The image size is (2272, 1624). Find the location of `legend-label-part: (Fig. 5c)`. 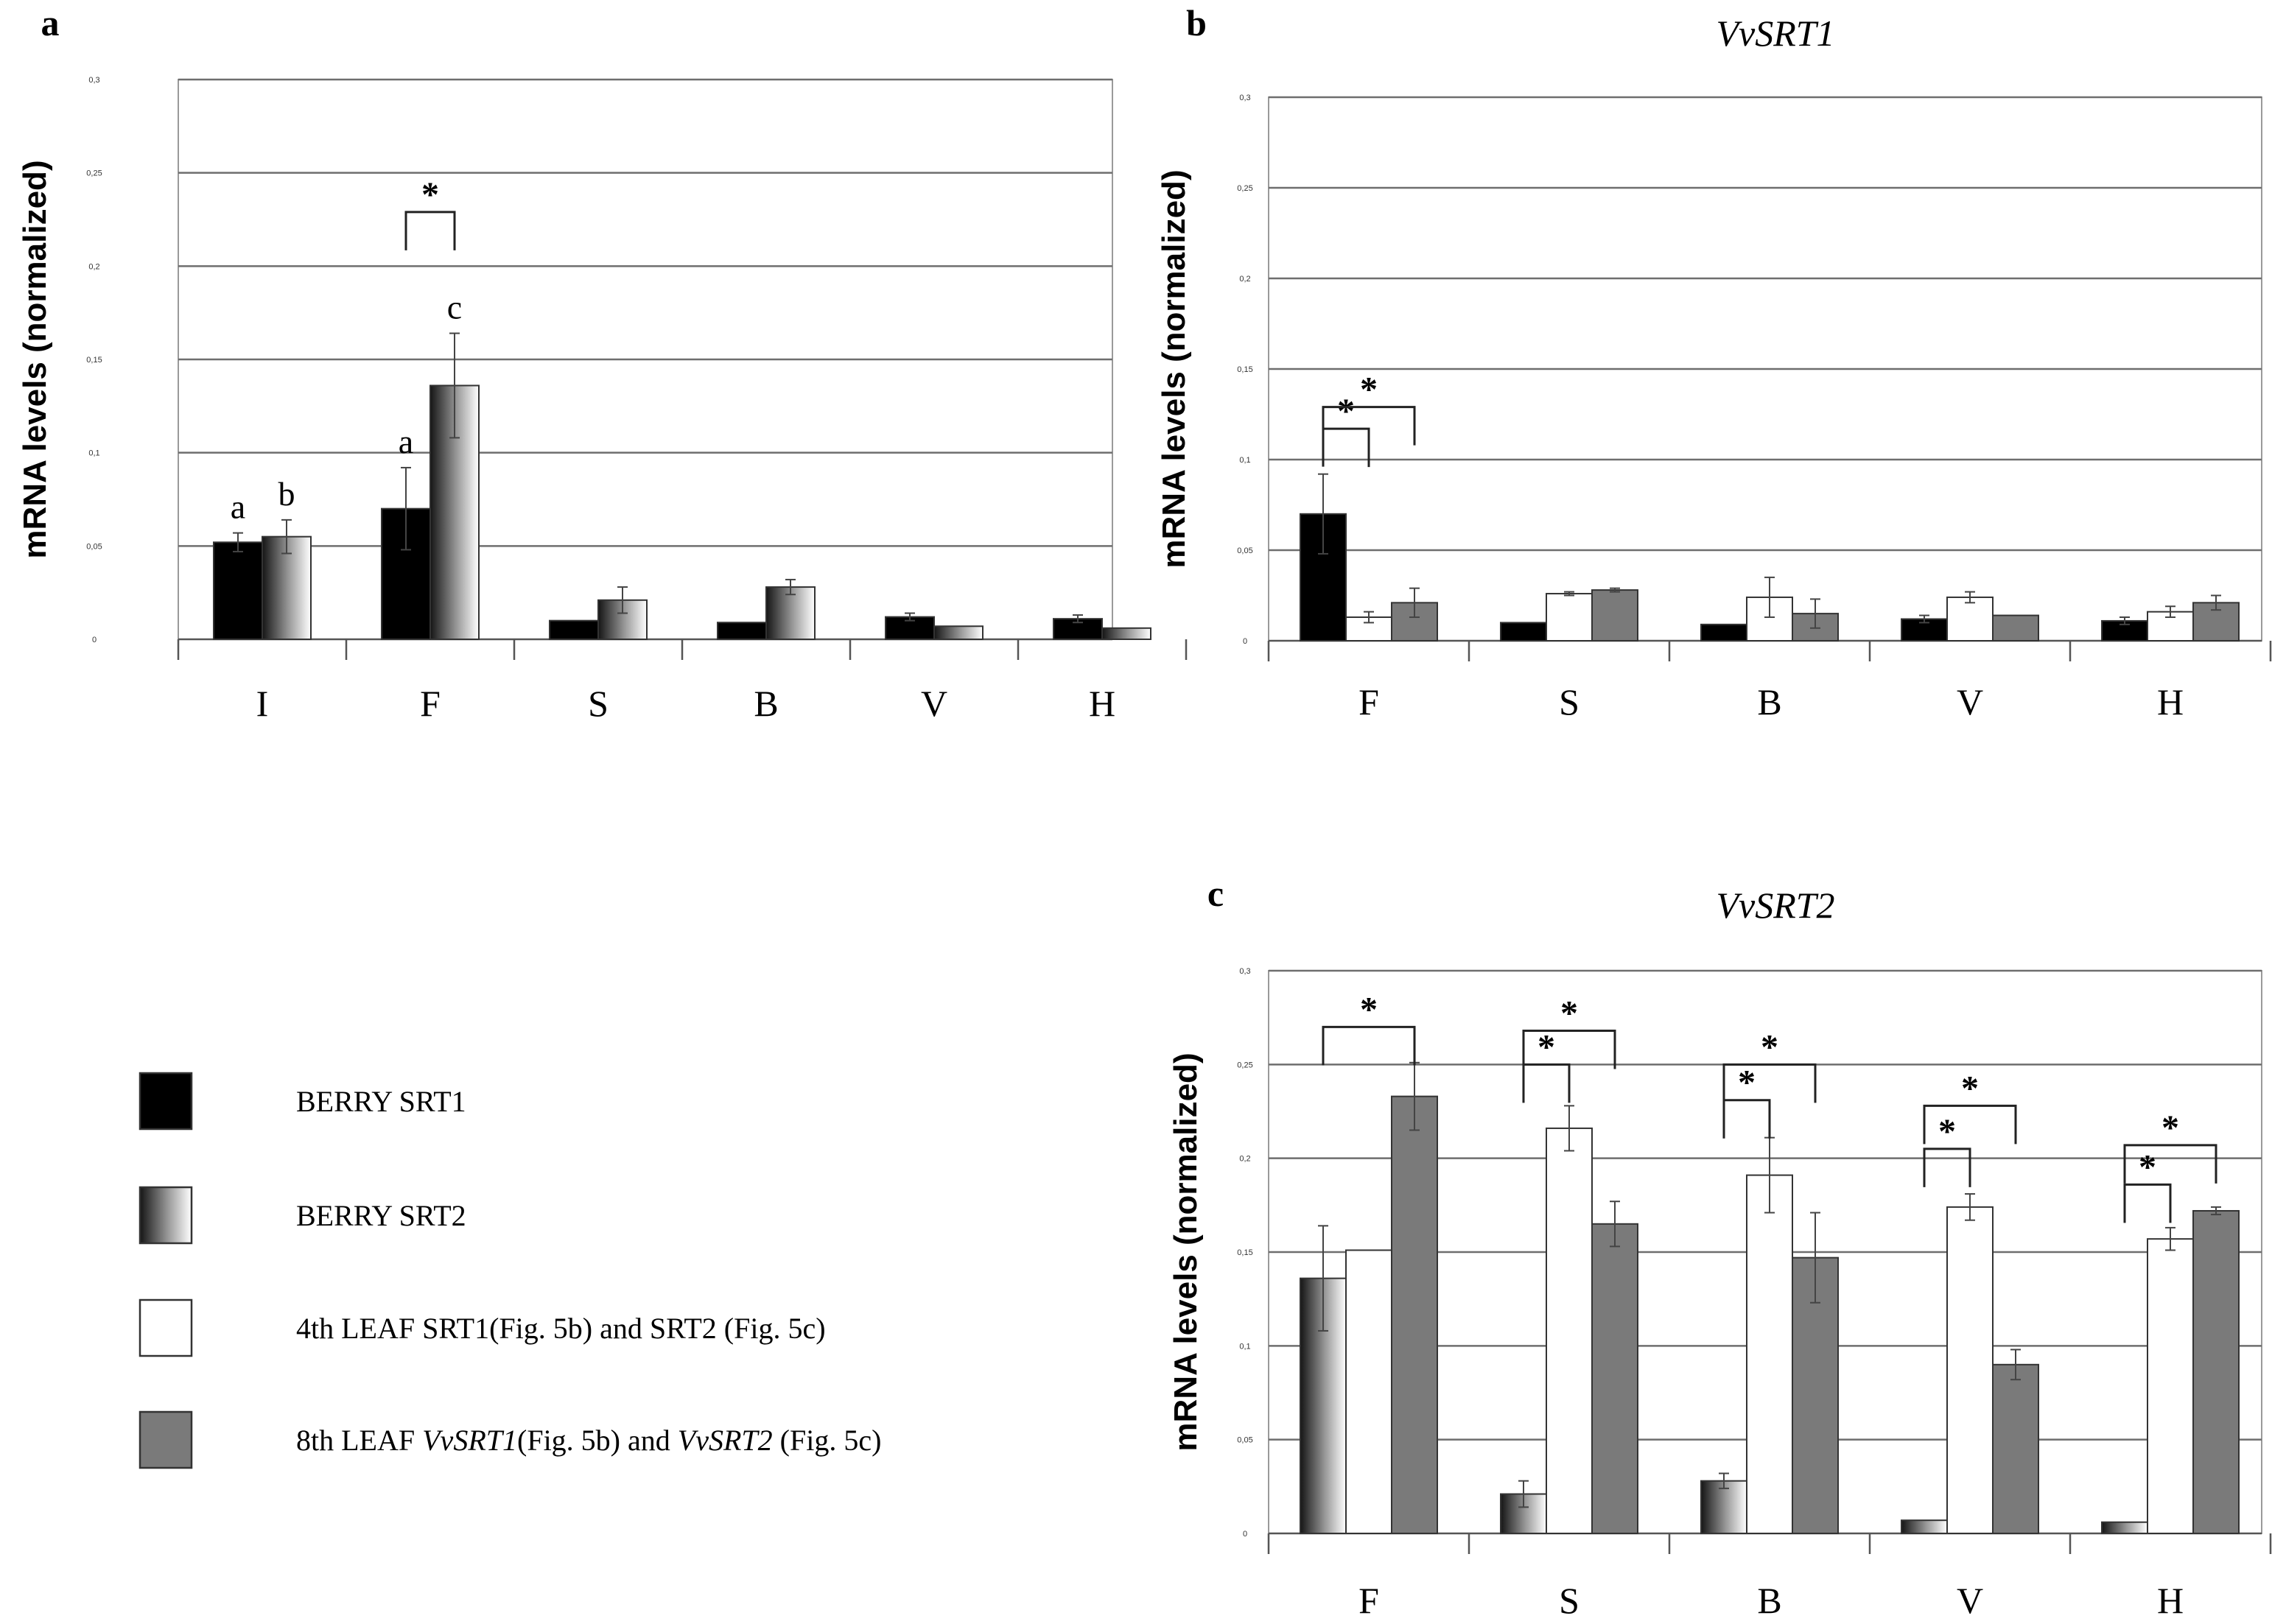

legend-label-part: (Fig. 5c) is located at coordinates (827, 1441).